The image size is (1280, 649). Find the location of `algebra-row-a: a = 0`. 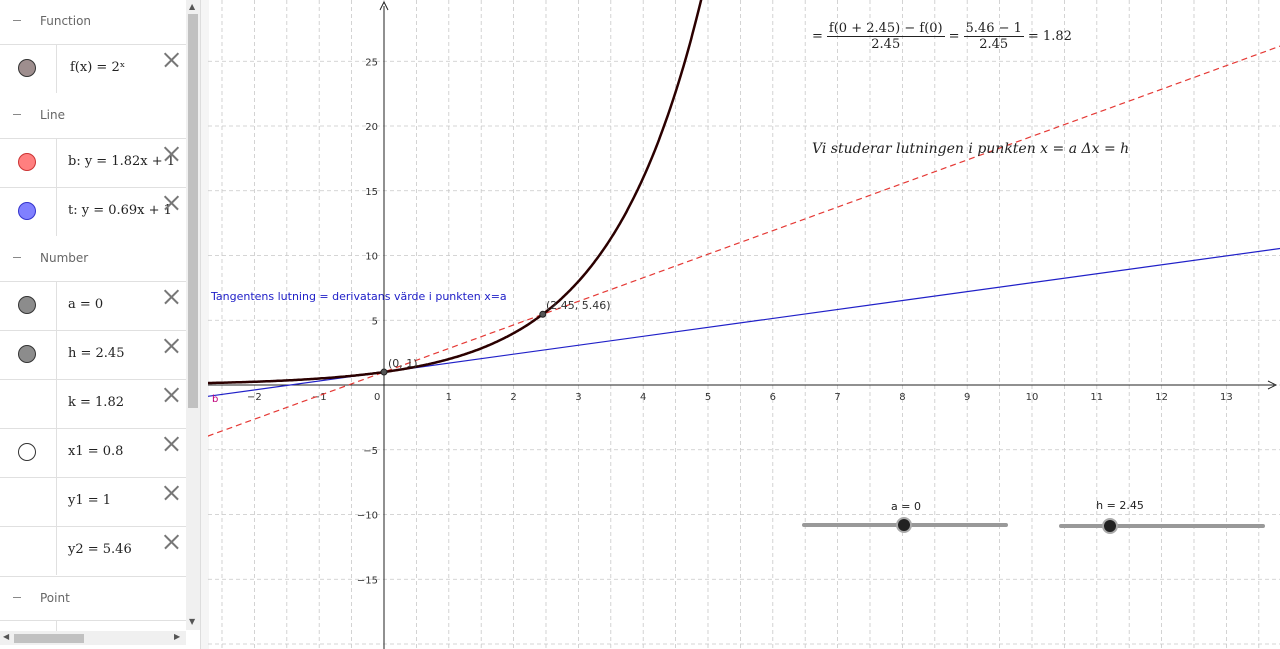

algebra-row-a: a = 0 is located at coordinates (93, 305).